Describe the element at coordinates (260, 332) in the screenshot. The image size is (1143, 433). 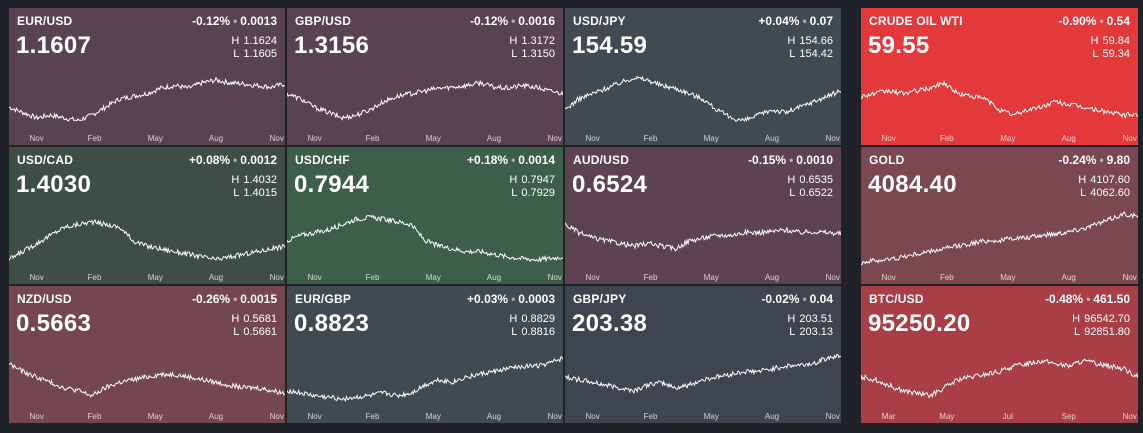
I see `low-value: 0.5661` at that location.